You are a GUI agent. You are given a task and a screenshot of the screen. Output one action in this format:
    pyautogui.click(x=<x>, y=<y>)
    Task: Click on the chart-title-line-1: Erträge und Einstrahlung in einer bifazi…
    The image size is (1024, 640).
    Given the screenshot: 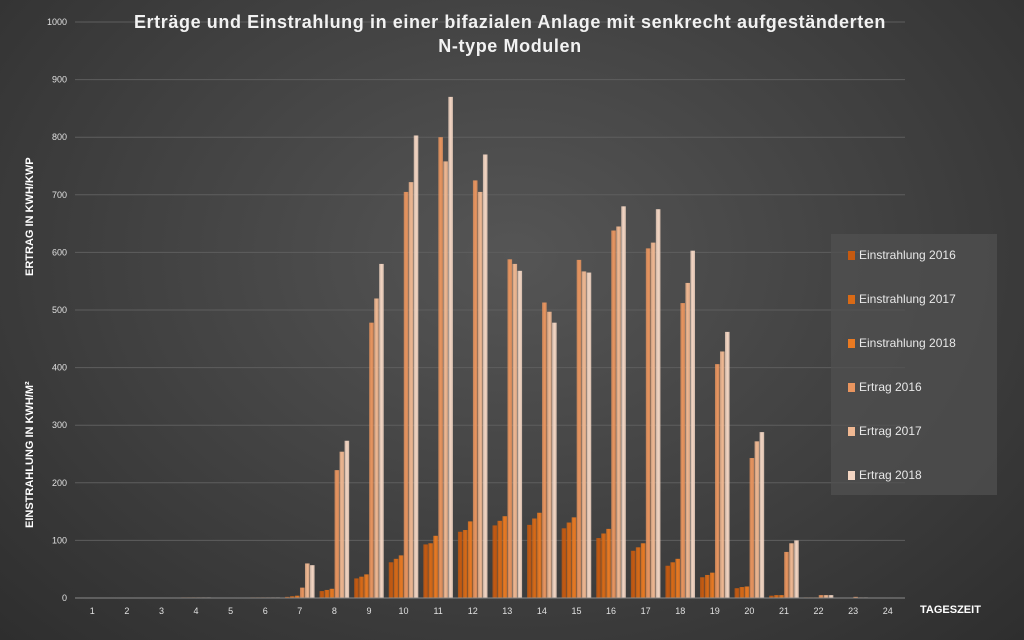 What is the action you would take?
    pyautogui.click(x=510, y=22)
    